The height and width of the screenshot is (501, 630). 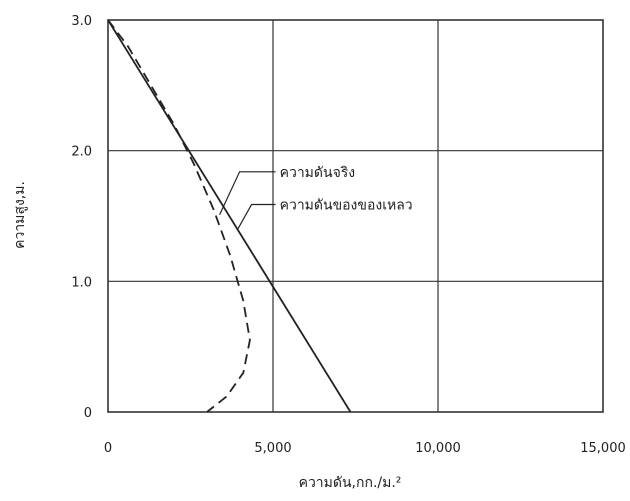 I want to click on y-tick-label: 2.0, so click(x=81, y=152).